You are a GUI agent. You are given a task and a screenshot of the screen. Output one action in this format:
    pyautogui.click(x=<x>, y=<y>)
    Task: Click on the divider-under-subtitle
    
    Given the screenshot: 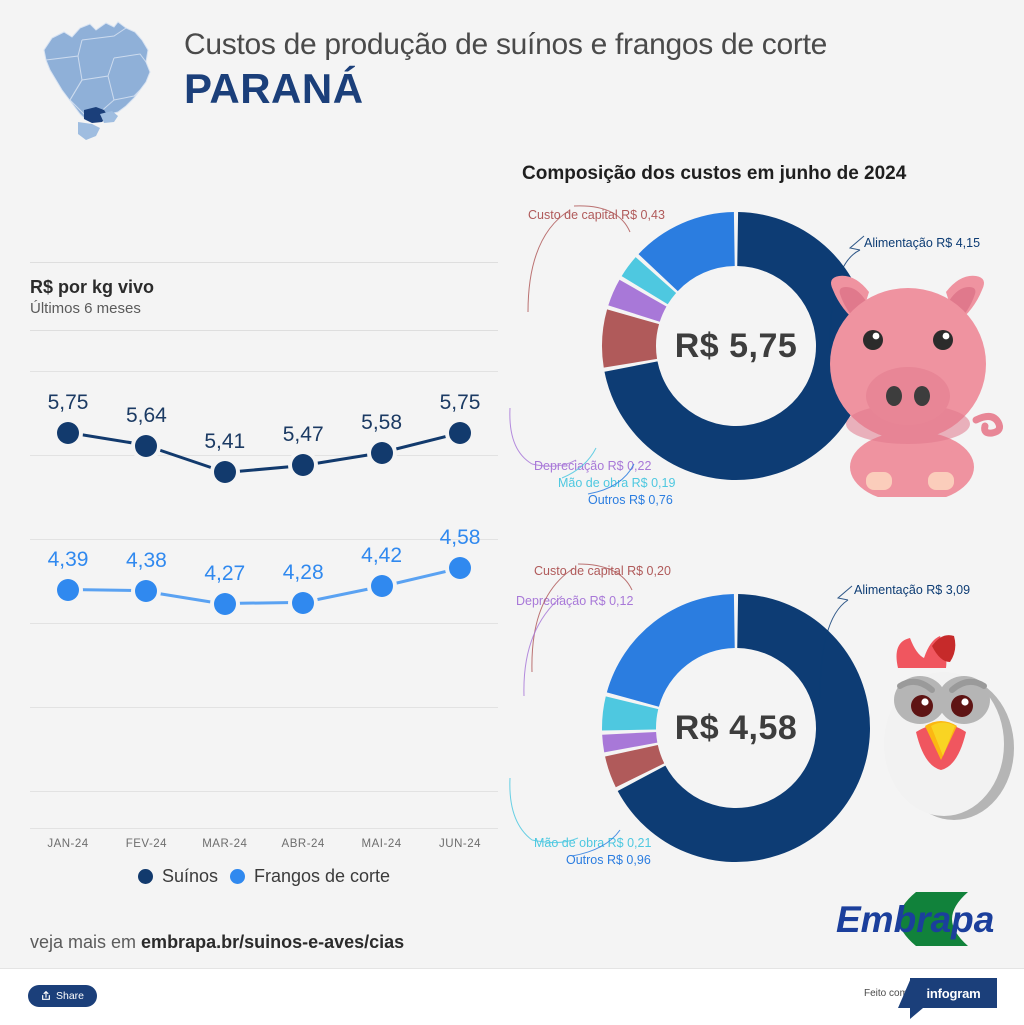 What is the action you would take?
    pyautogui.click(x=264, y=330)
    